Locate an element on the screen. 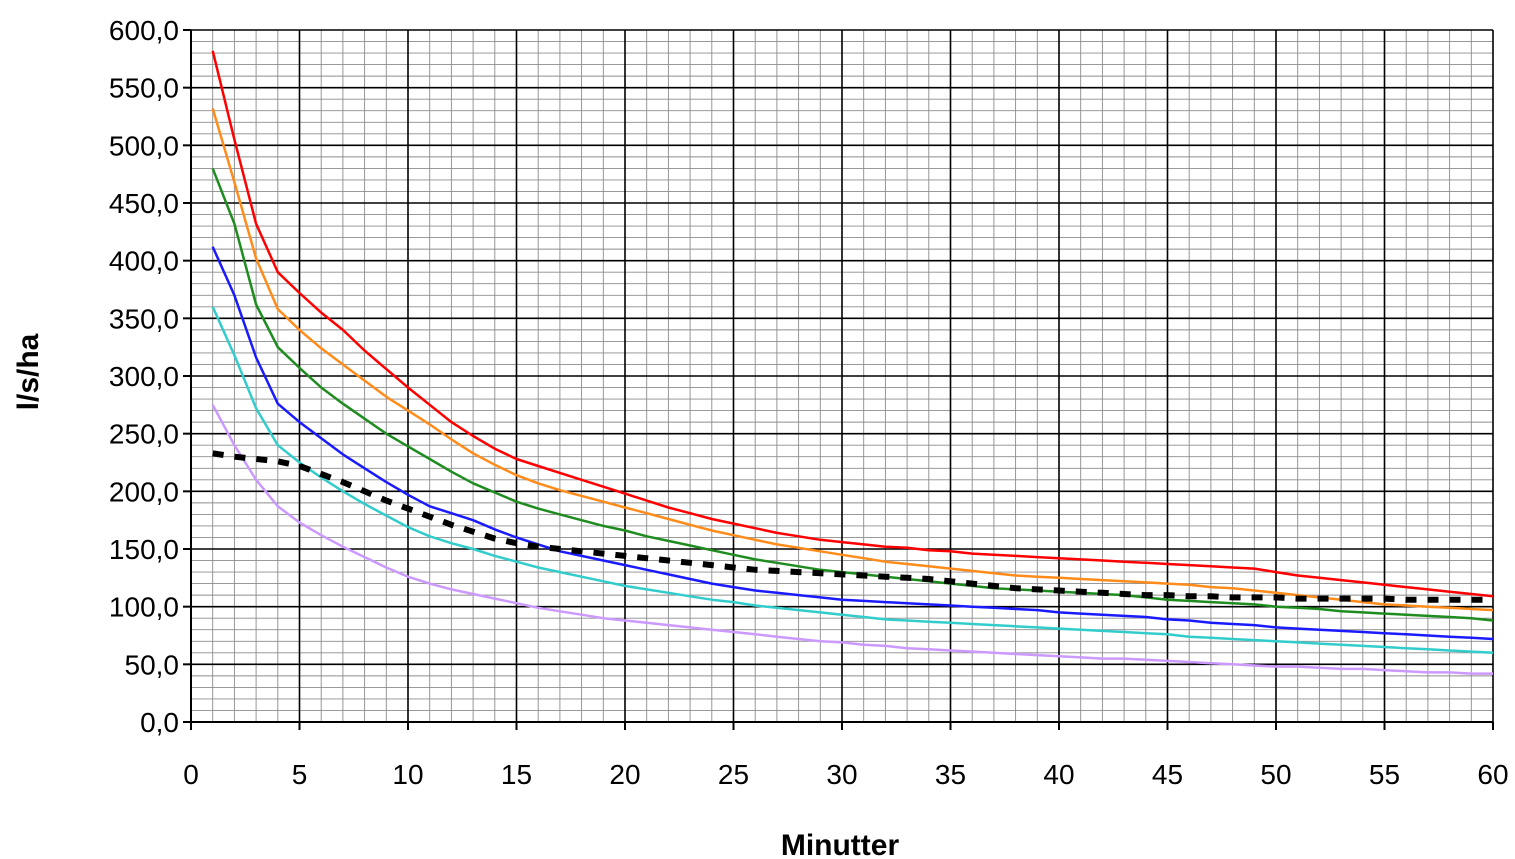 This screenshot has width=1515, height=859. y-tick-label: 250,0 is located at coordinates (144, 434).